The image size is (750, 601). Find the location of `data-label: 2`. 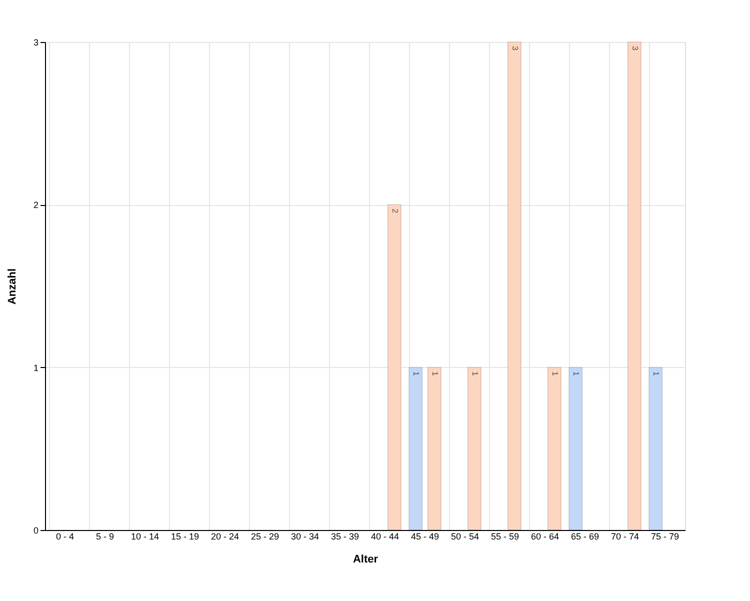

data-label: 2 is located at coordinates (395, 211).